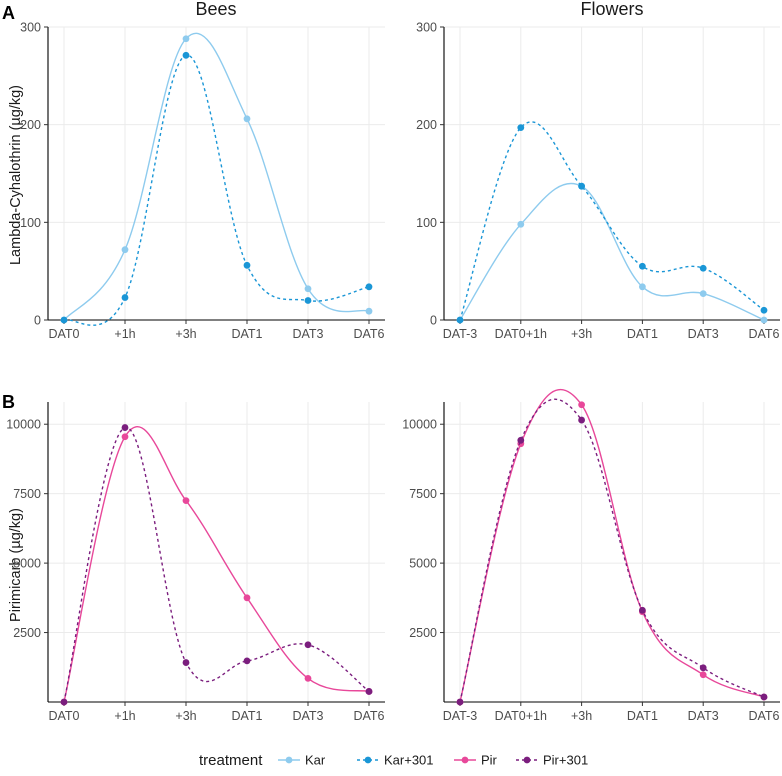 The width and height of the screenshot is (782, 776). I want to click on panel-tag-a: A, so click(8, 13).